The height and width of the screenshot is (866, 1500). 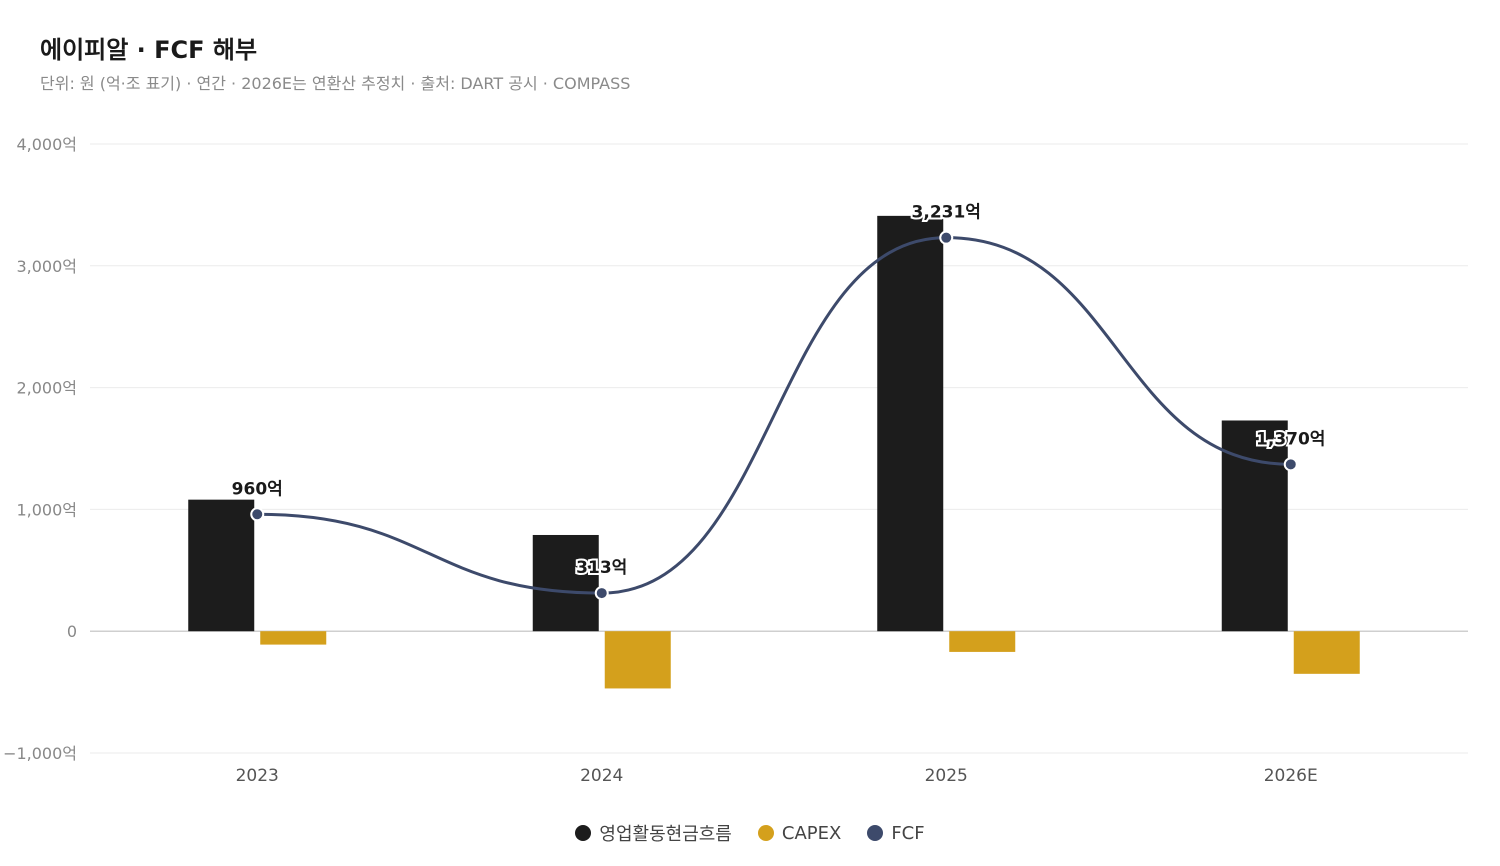 I want to click on y-tick-label: −1,000억, so click(x=40, y=753).